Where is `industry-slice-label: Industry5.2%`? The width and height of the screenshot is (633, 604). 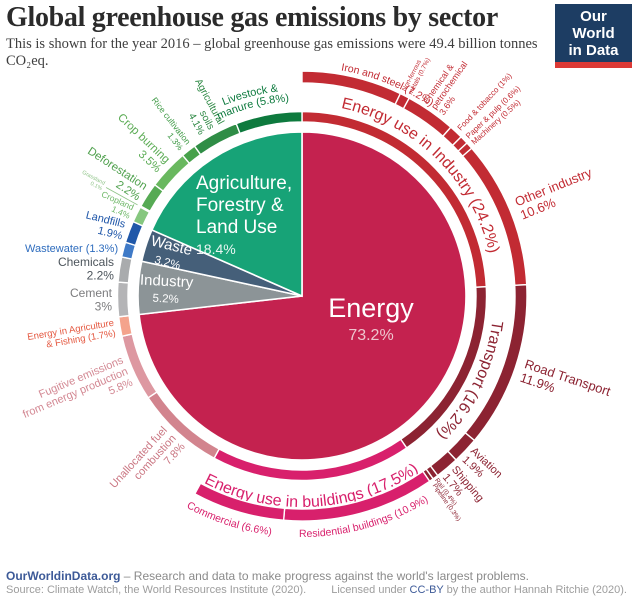 industry-slice-label: Industry5.2% is located at coordinates (166, 289).